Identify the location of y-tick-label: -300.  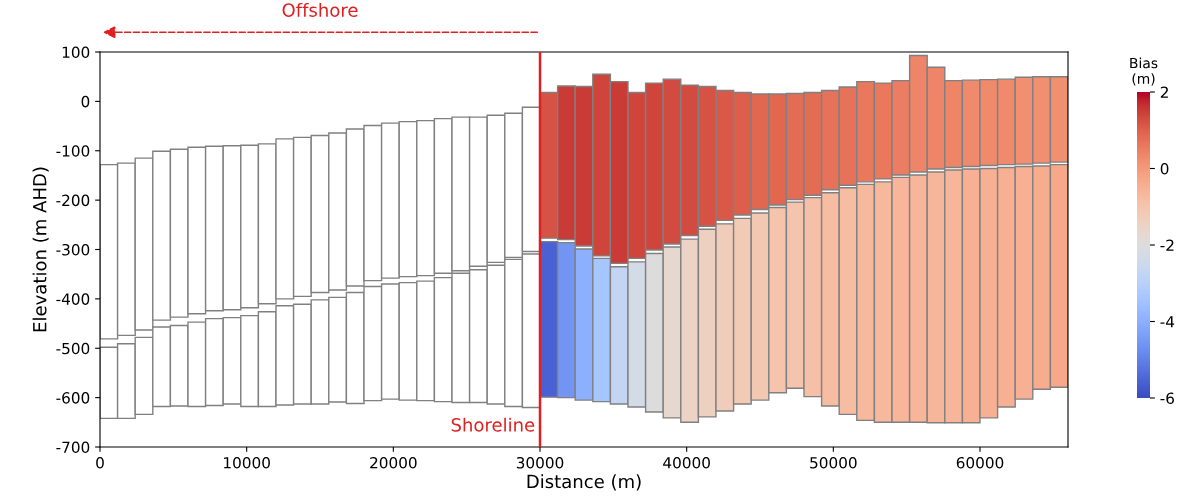
(73, 249).